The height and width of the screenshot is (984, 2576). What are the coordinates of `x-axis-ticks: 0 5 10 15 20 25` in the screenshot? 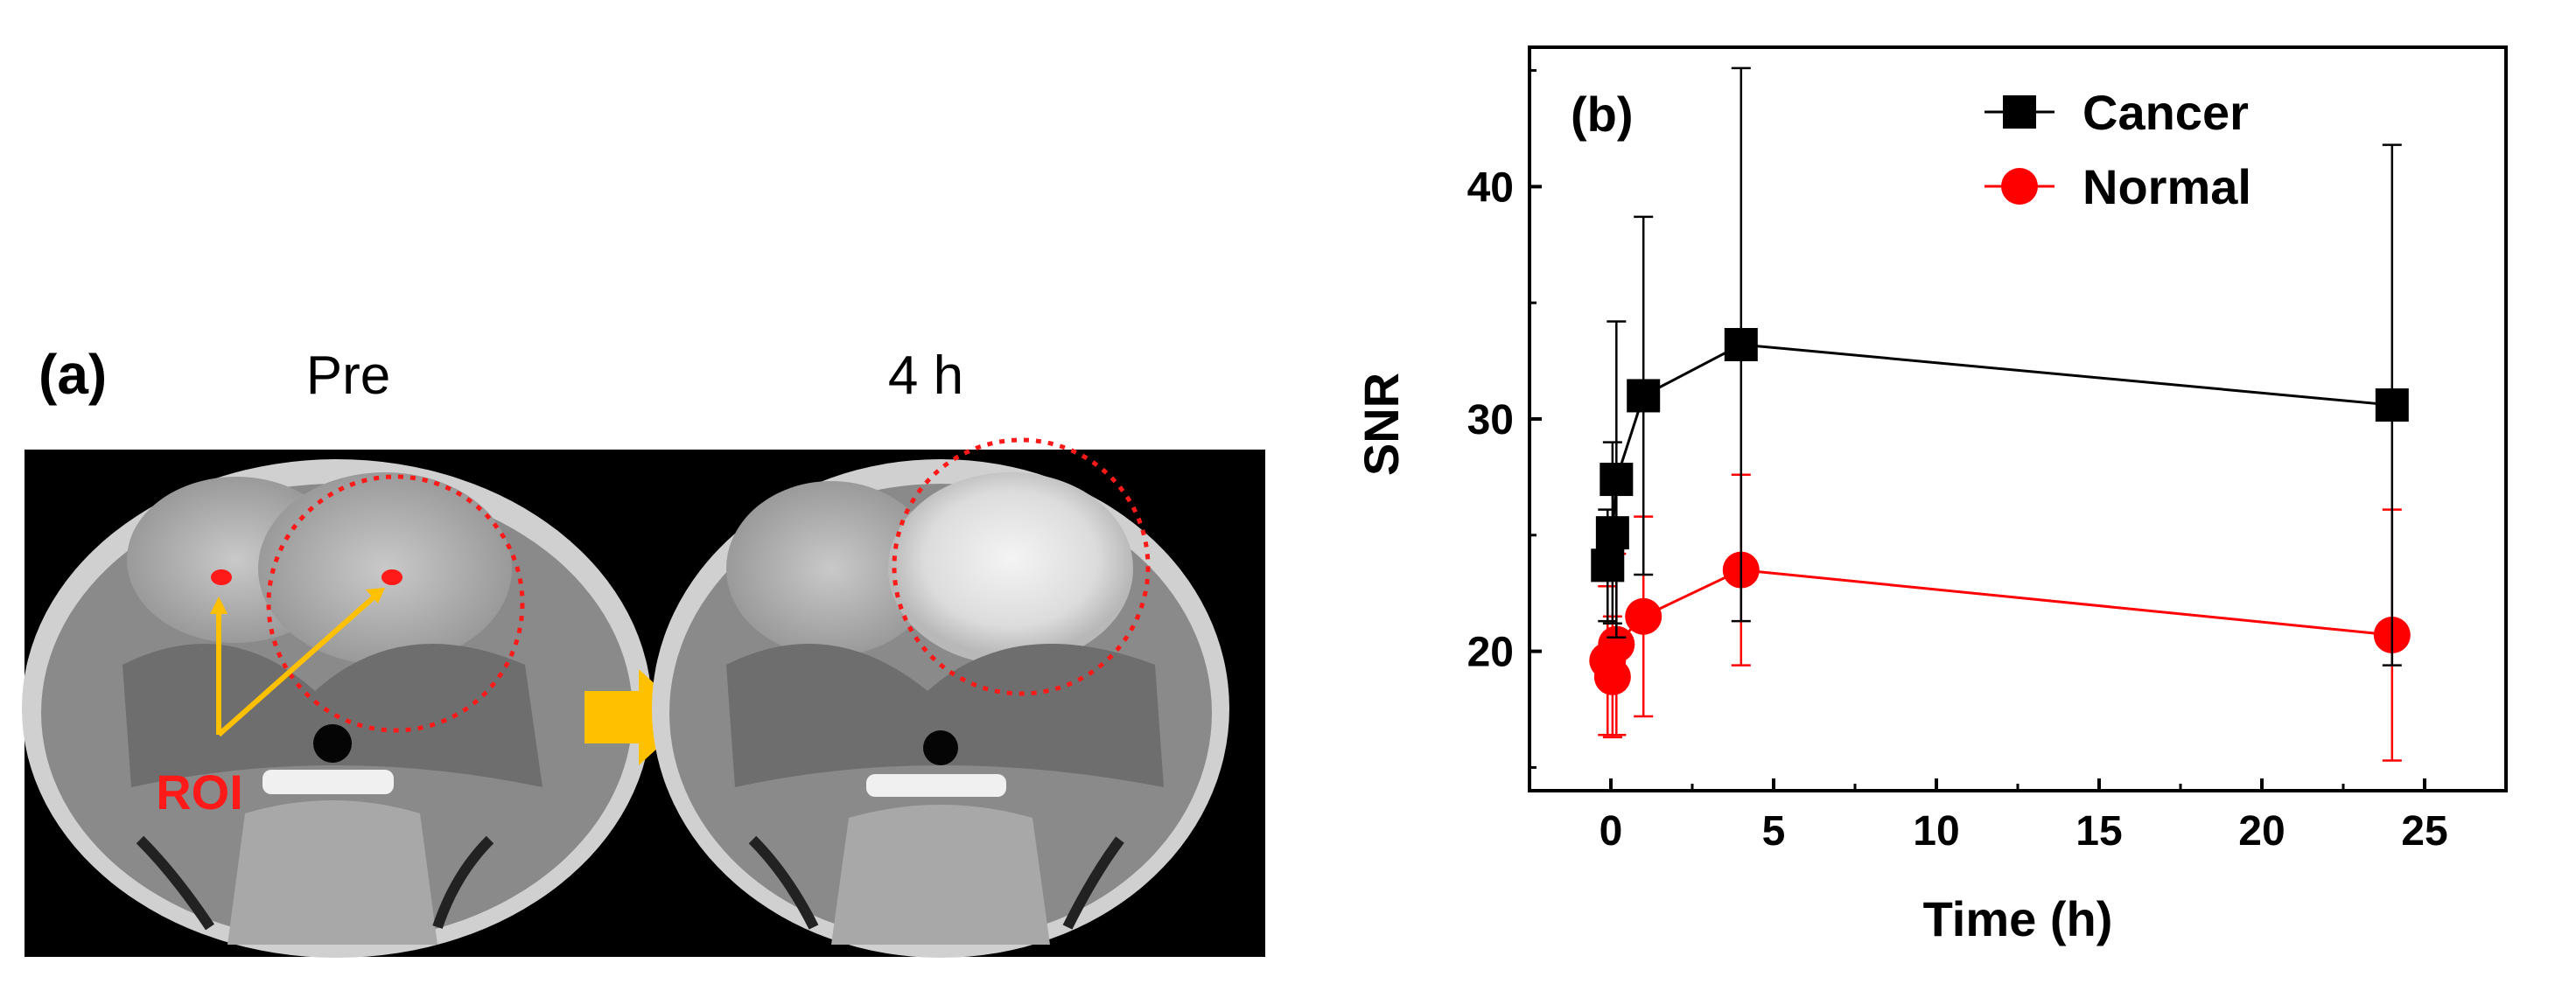 It's located at (2024, 817).